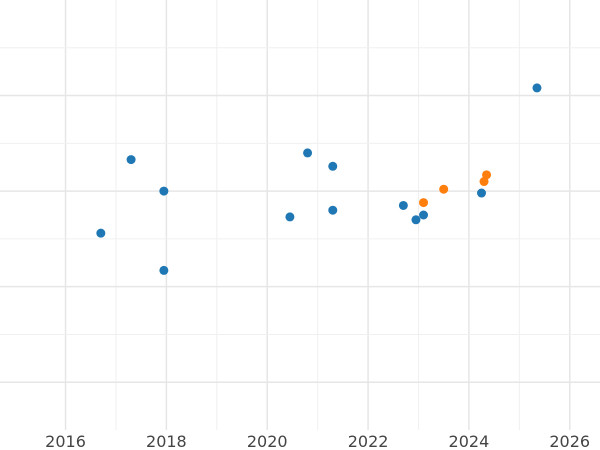  What do you see at coordinates (166, 441) in the screenshot?
I see `x-tick-label: 2018` at bounding box center [166, 441].